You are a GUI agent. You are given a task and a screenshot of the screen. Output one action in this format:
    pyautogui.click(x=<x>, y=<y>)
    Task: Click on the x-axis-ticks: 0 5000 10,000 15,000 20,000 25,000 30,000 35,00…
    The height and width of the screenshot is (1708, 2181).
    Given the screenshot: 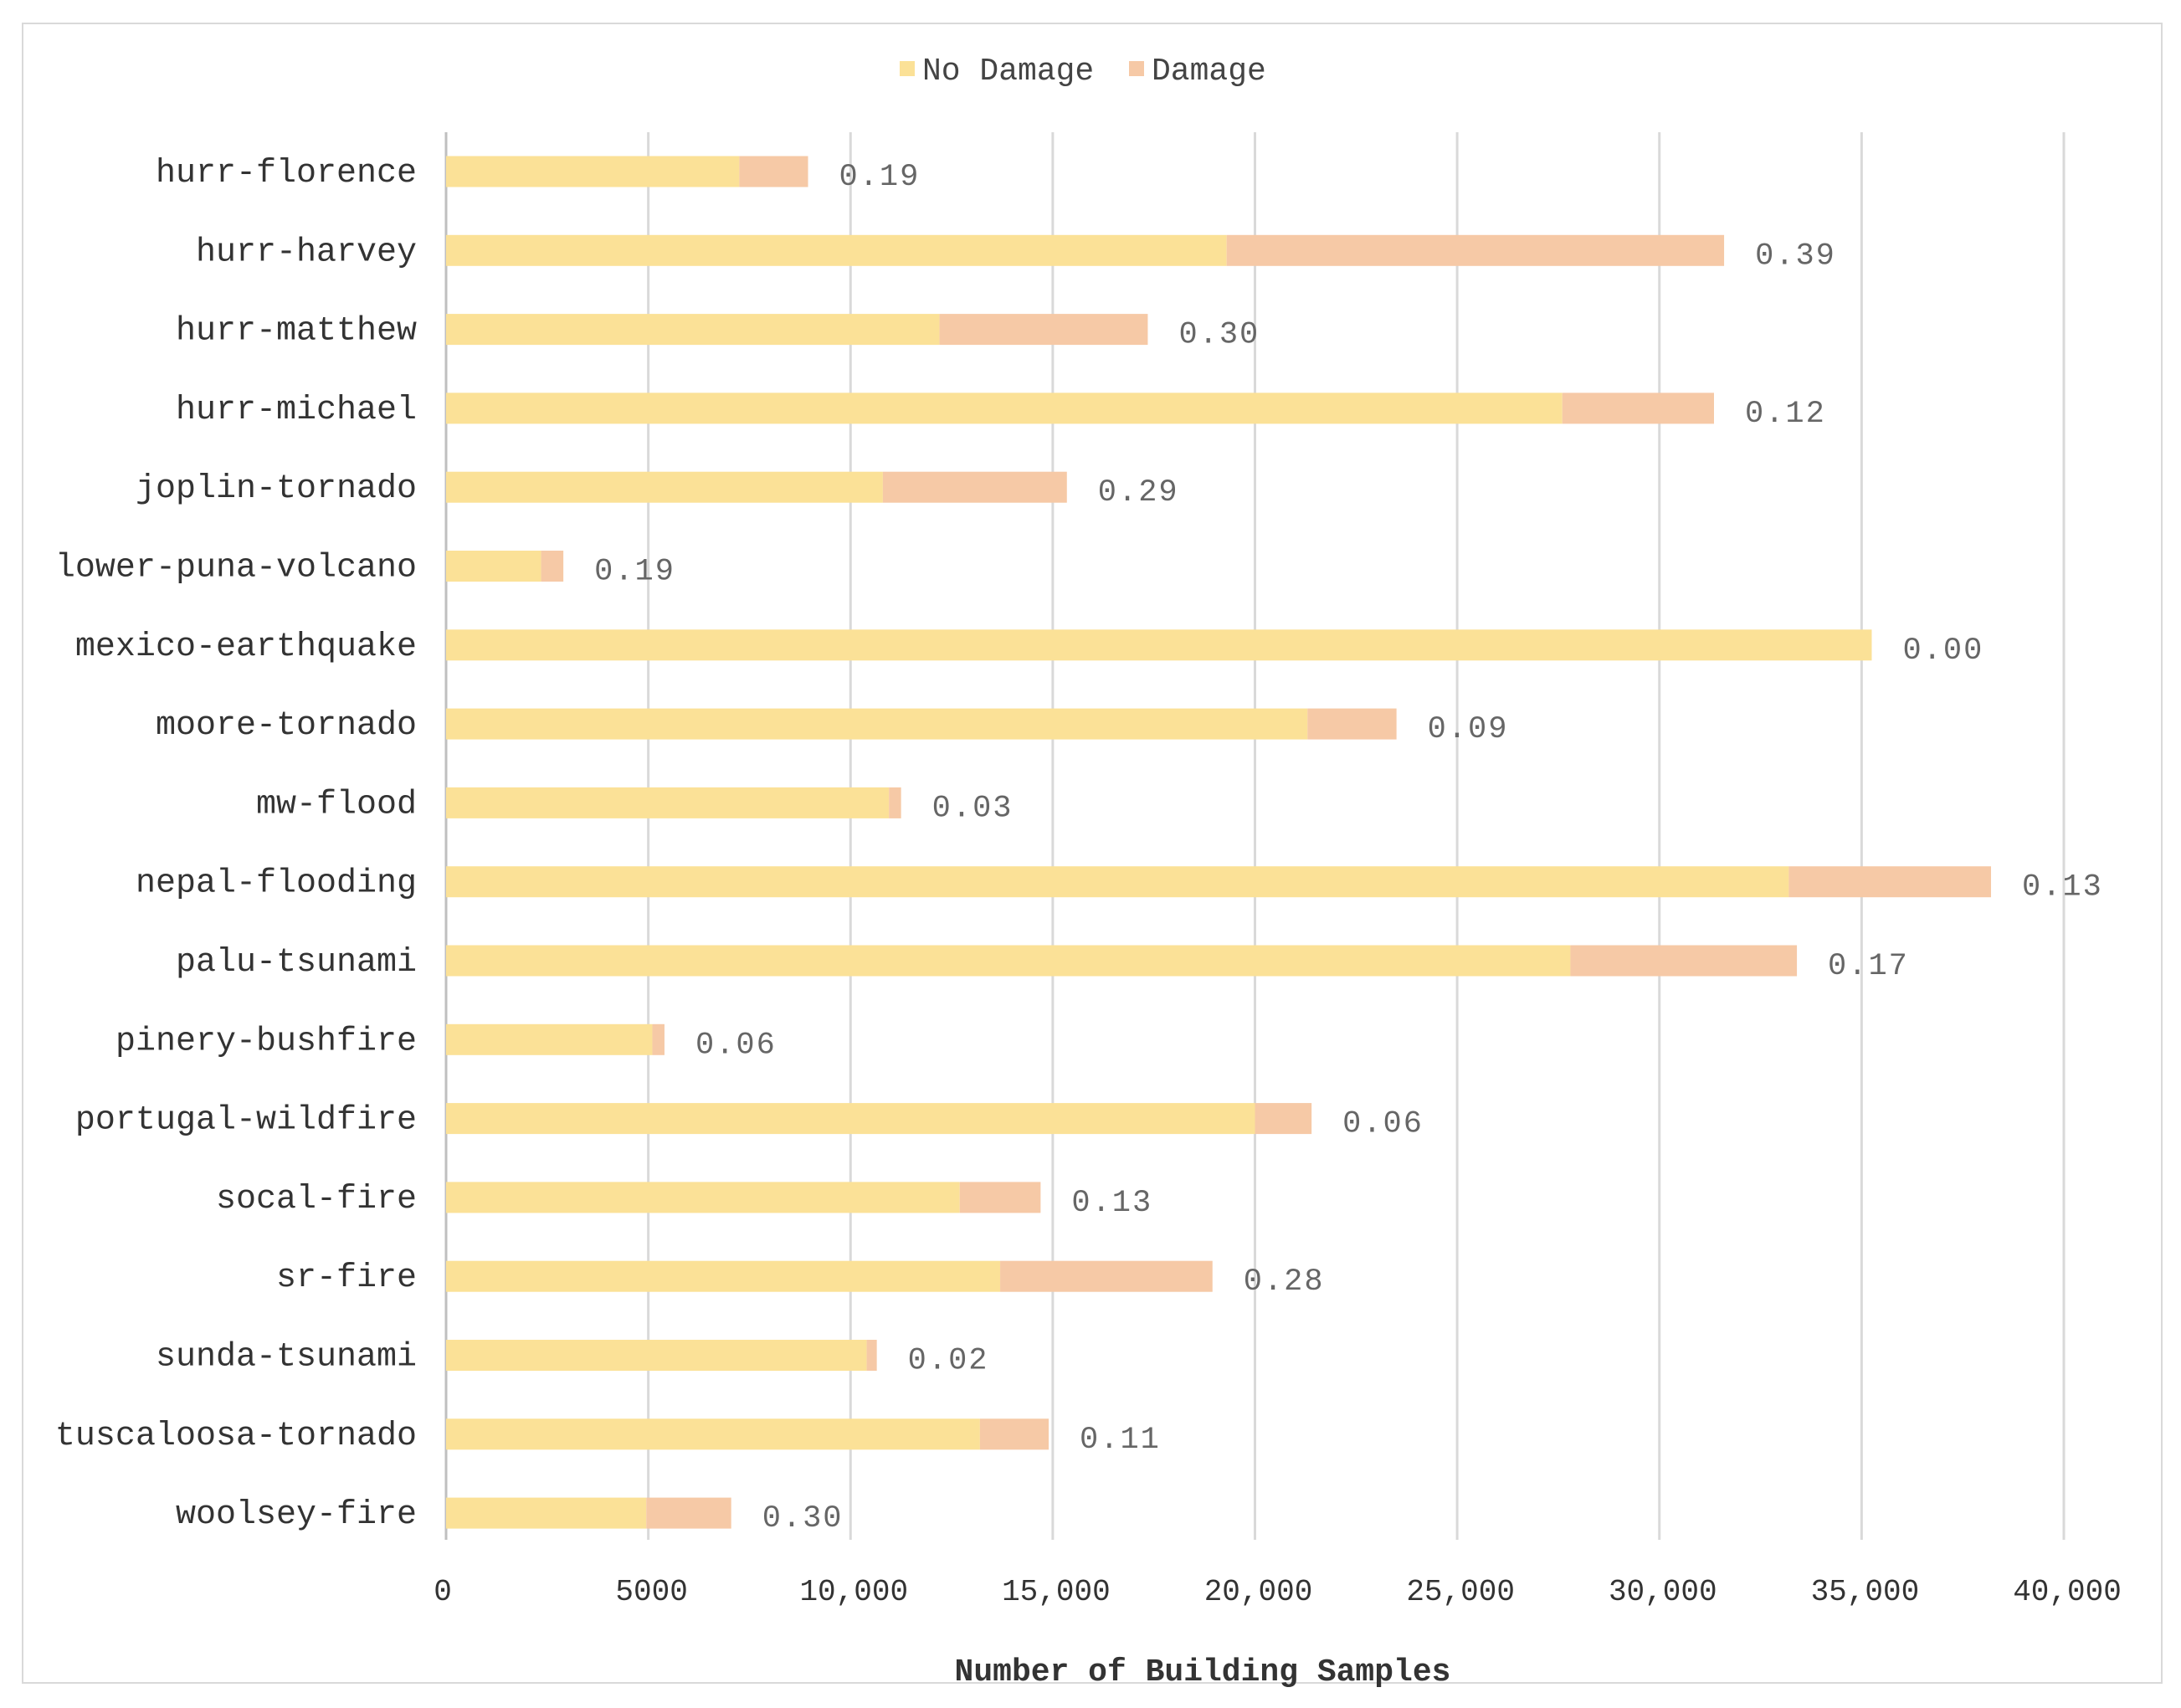 What is the action you would take?
    pyautogui.click(x=1278, y=1592)
    